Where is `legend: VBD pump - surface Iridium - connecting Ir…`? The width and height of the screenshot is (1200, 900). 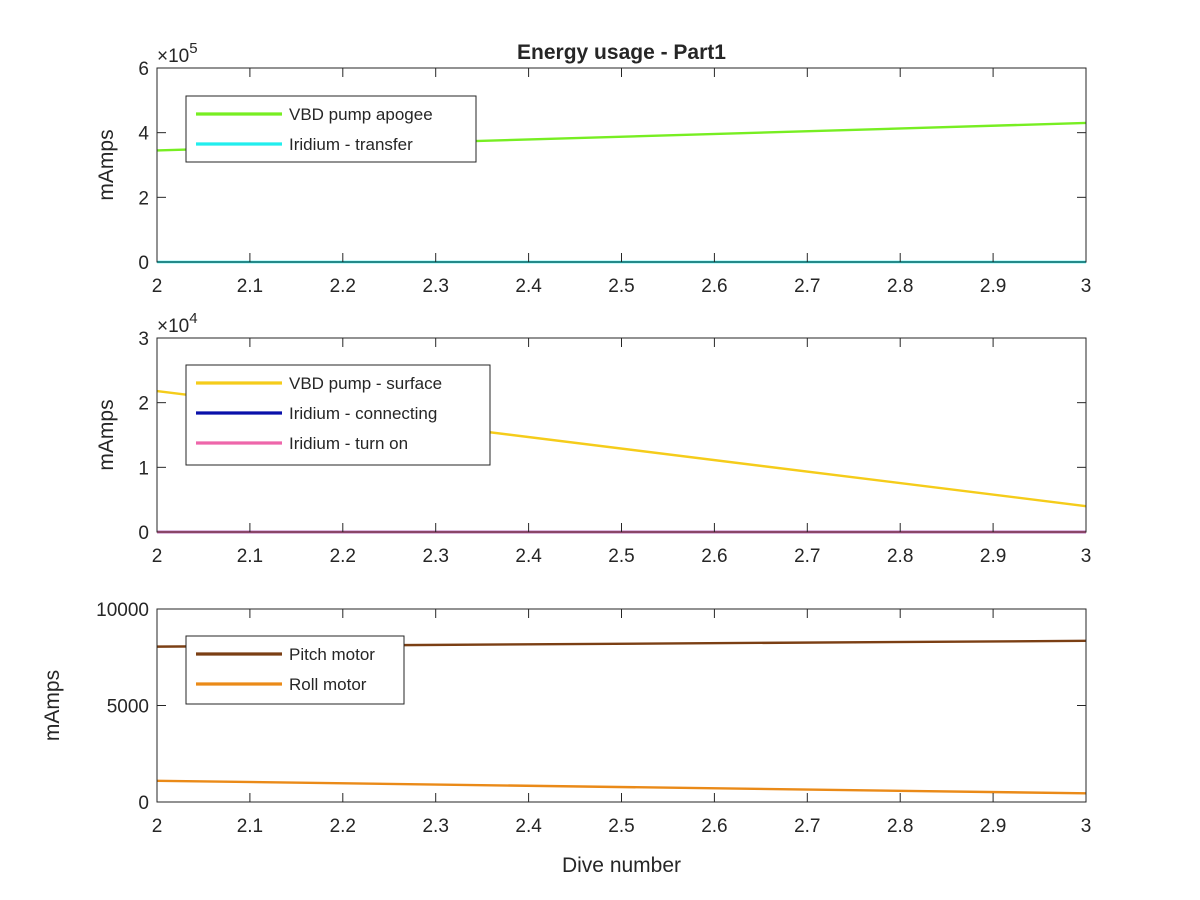
legend: VBD pump - surface Iridium - connecting Ir… is located at coordinates (338, 415).